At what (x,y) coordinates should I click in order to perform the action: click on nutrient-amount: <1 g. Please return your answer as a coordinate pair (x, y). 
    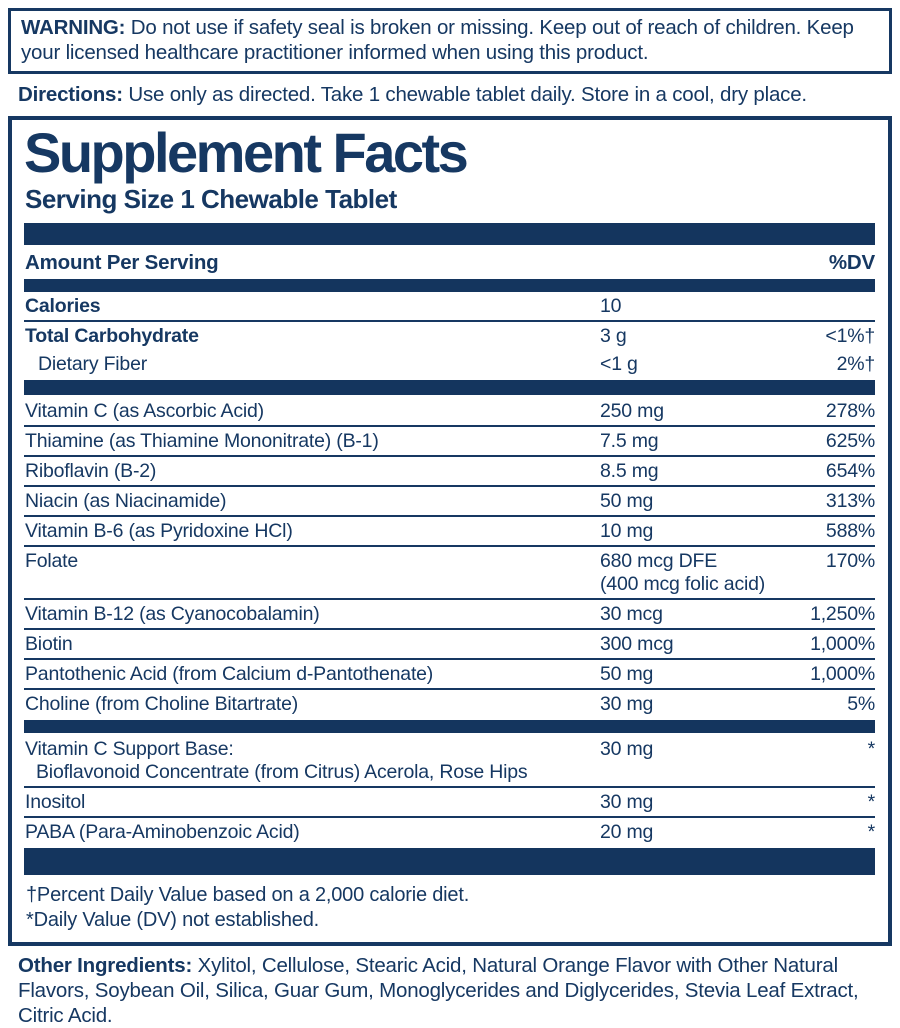
    Looking at the image, I should click on (700, 364).